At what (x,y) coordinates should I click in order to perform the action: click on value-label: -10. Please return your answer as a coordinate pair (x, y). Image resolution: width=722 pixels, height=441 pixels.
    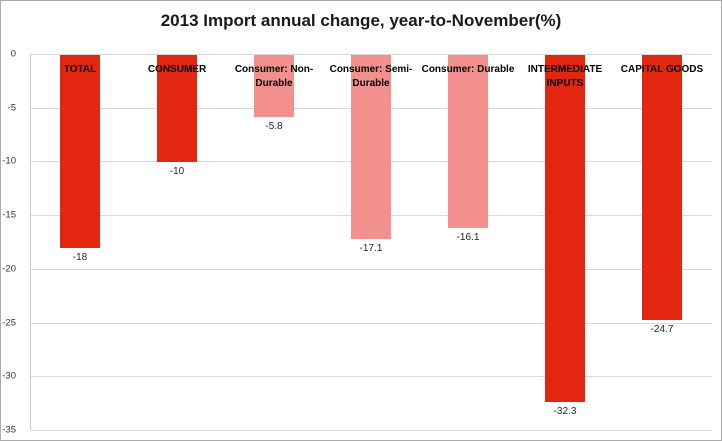
    Looking at the image, I should click on (177, 171).